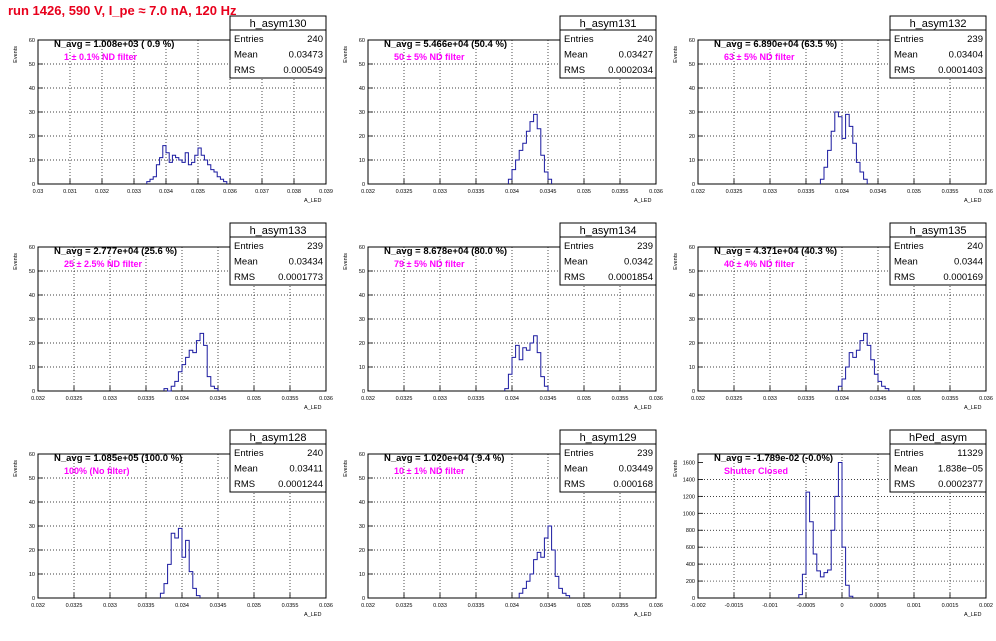  Describe the element at coordinates (759, 264) in the screenshot. I see `filter-annotation: 40 ± 4% ND filter` at that location.